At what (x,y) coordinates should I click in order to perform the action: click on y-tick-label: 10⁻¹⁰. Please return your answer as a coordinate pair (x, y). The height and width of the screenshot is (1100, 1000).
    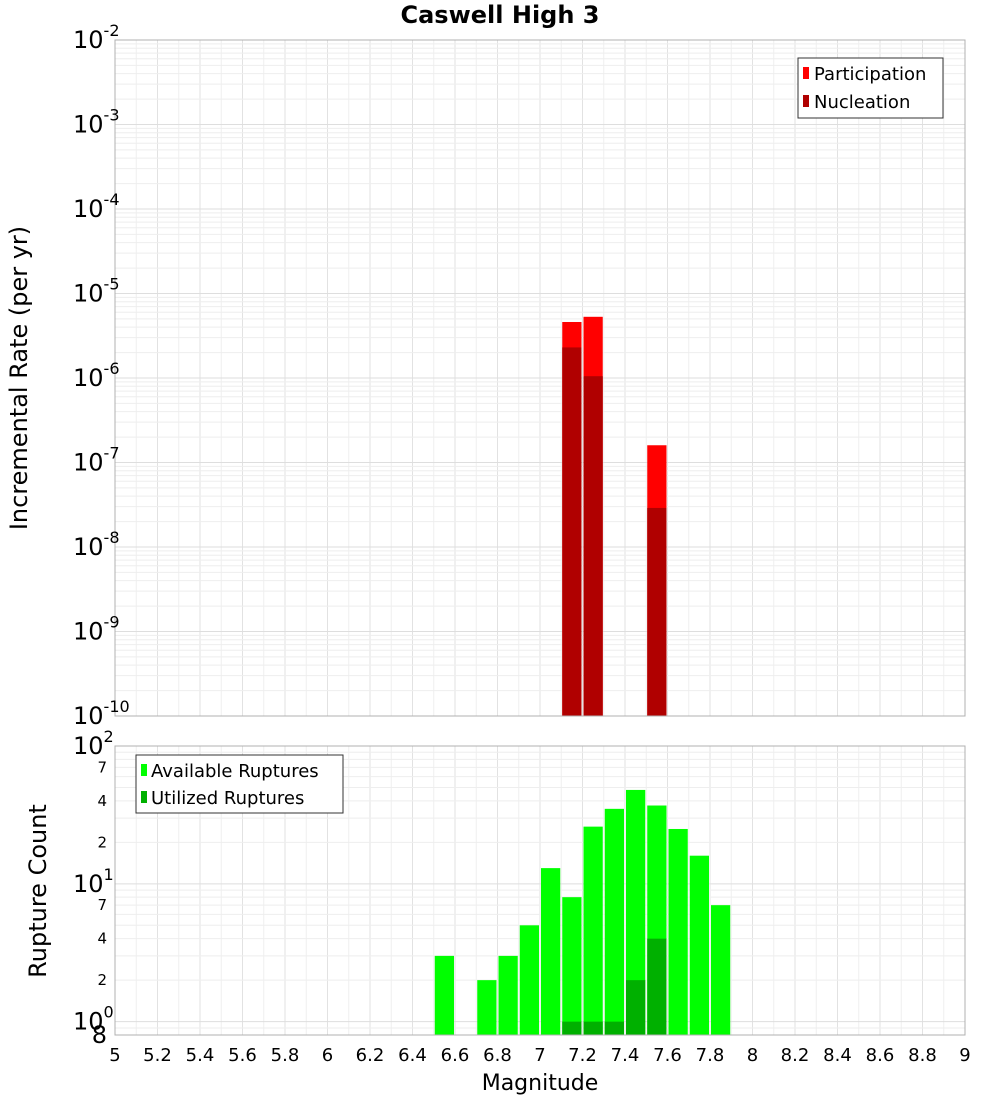
    Looking at the image, I should click on (101, 713).